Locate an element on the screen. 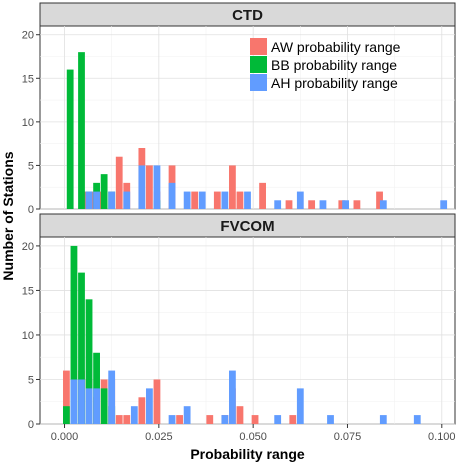  panel-ctd-y-axis: 0 5 10 15 20 is located at coordinates (31, 123).